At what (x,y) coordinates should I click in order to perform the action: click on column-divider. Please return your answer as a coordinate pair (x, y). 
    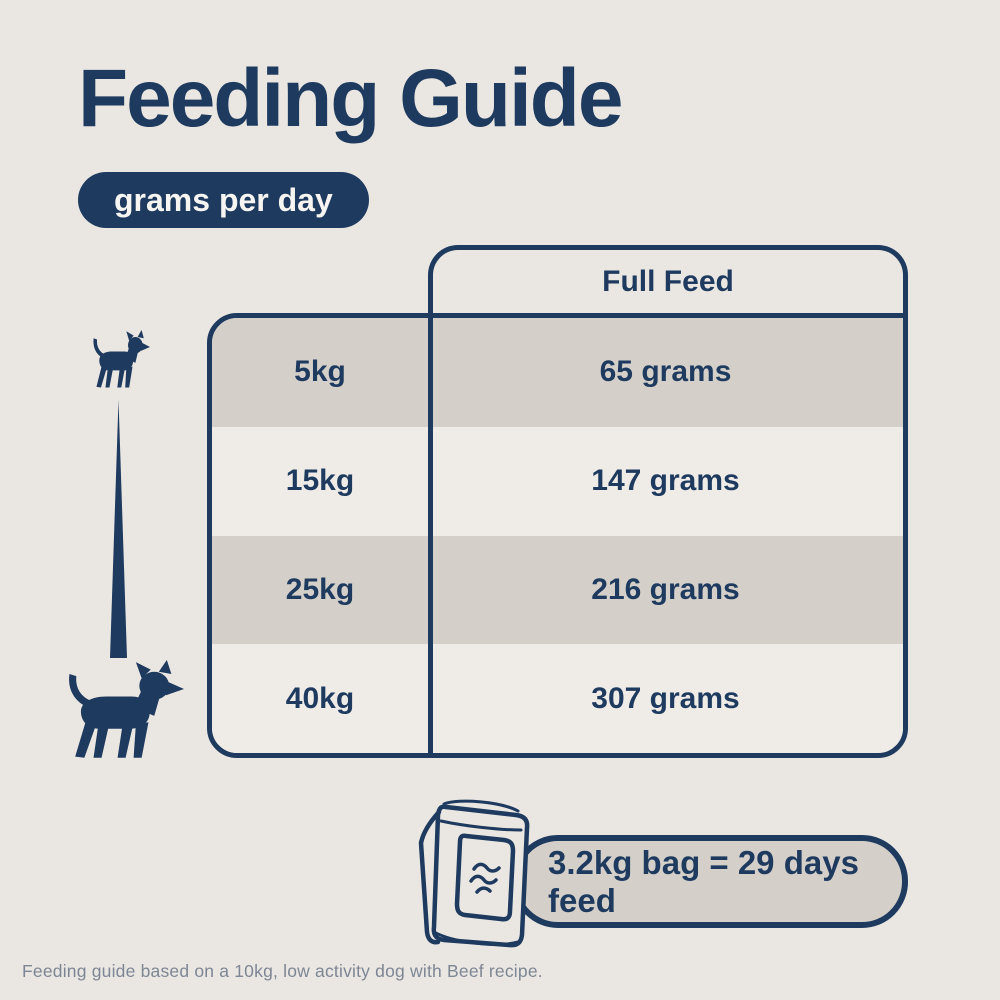
    Looking at the image, I should click on (430, 535).